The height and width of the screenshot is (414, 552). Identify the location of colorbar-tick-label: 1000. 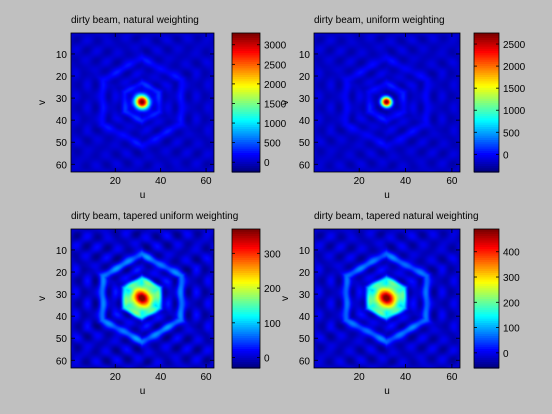
(514, 111).